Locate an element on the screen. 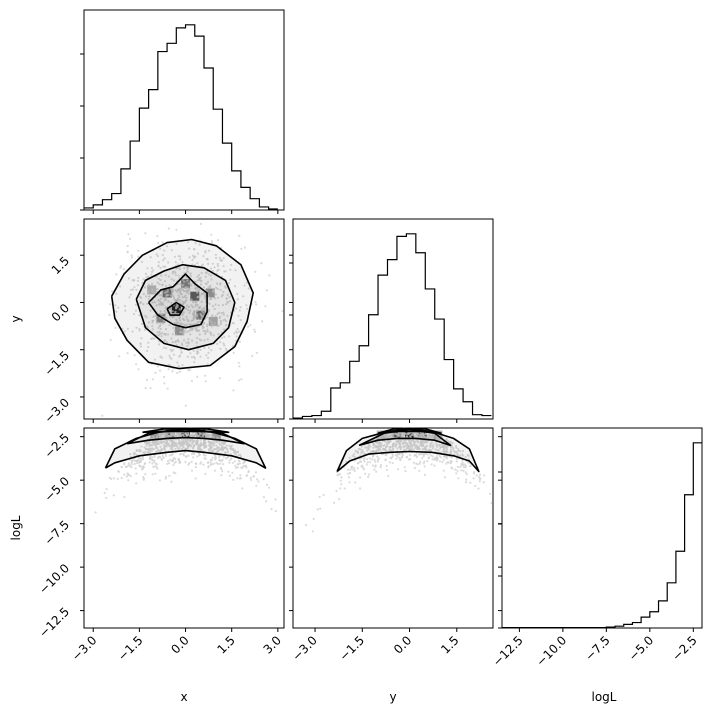 This screenshot has height=714, width=719. y-tick-label: 0.0 is located at coordinates (402, 644).